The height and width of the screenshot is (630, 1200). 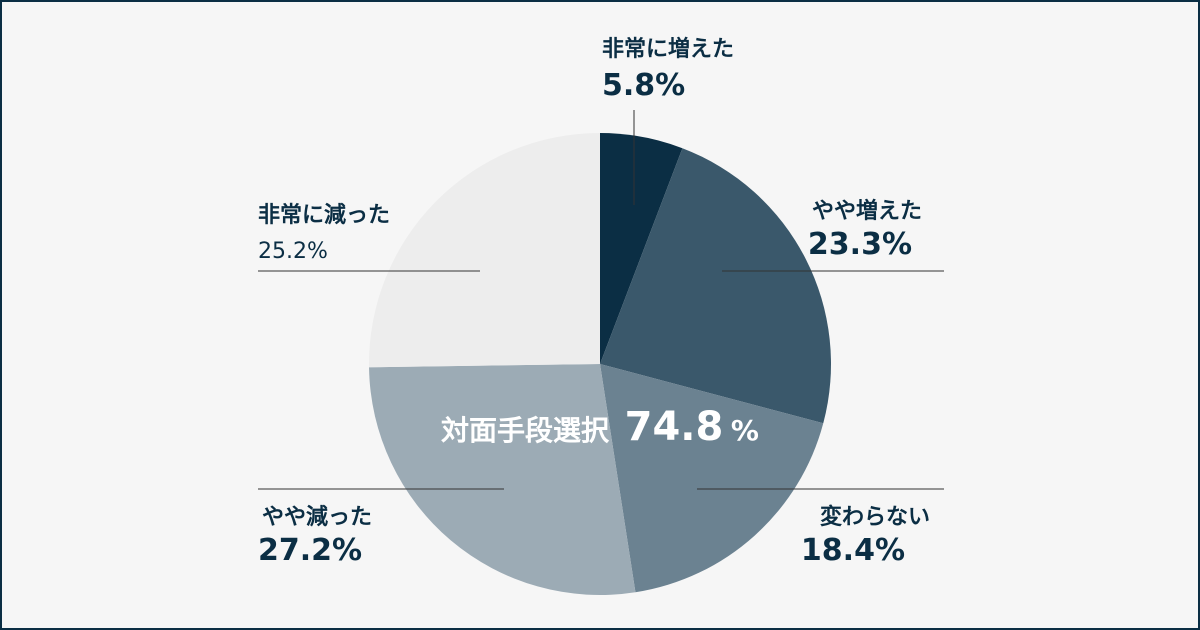 I want to click on center-annotation-value: 74.8, so click(x=674, y=427).